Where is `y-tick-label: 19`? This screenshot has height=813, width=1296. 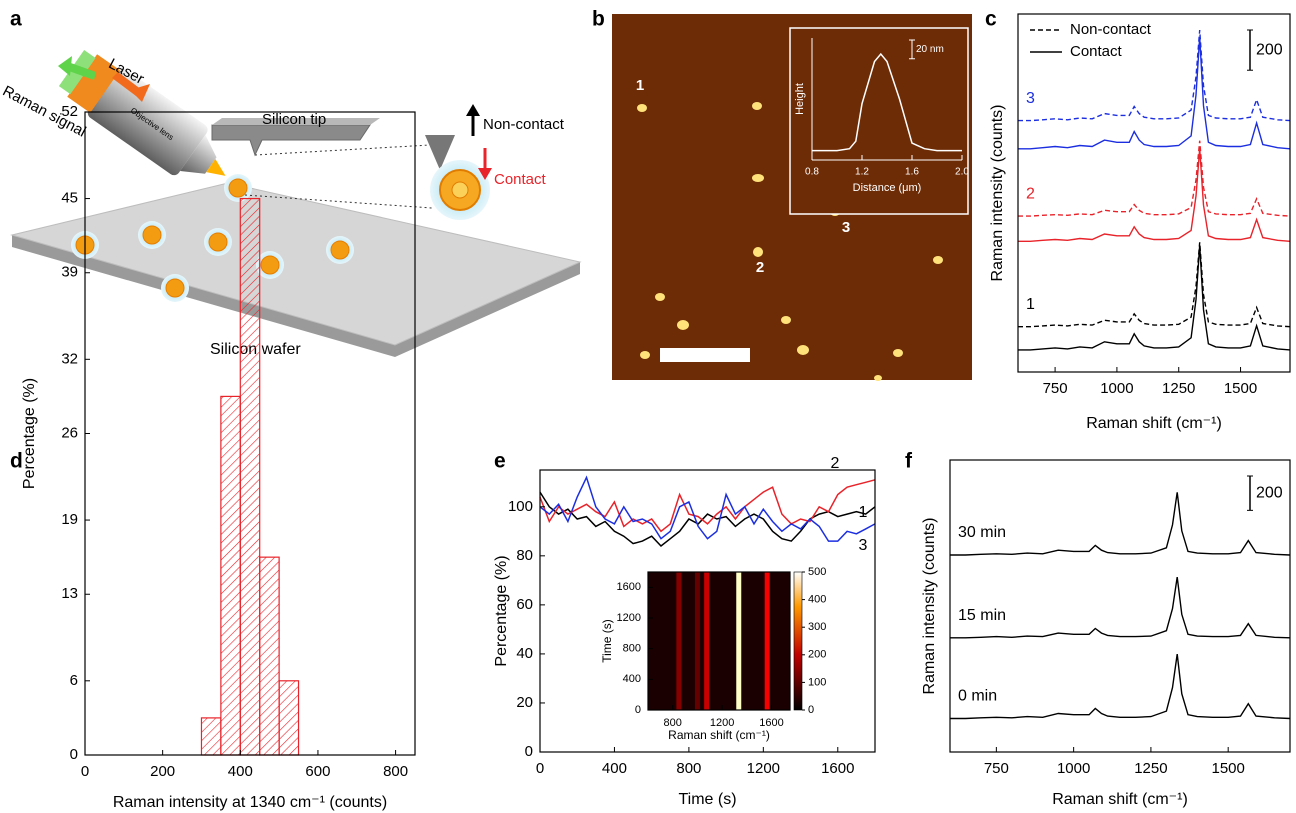
y-tick-label: 19 is located at coordinates (69, 519).